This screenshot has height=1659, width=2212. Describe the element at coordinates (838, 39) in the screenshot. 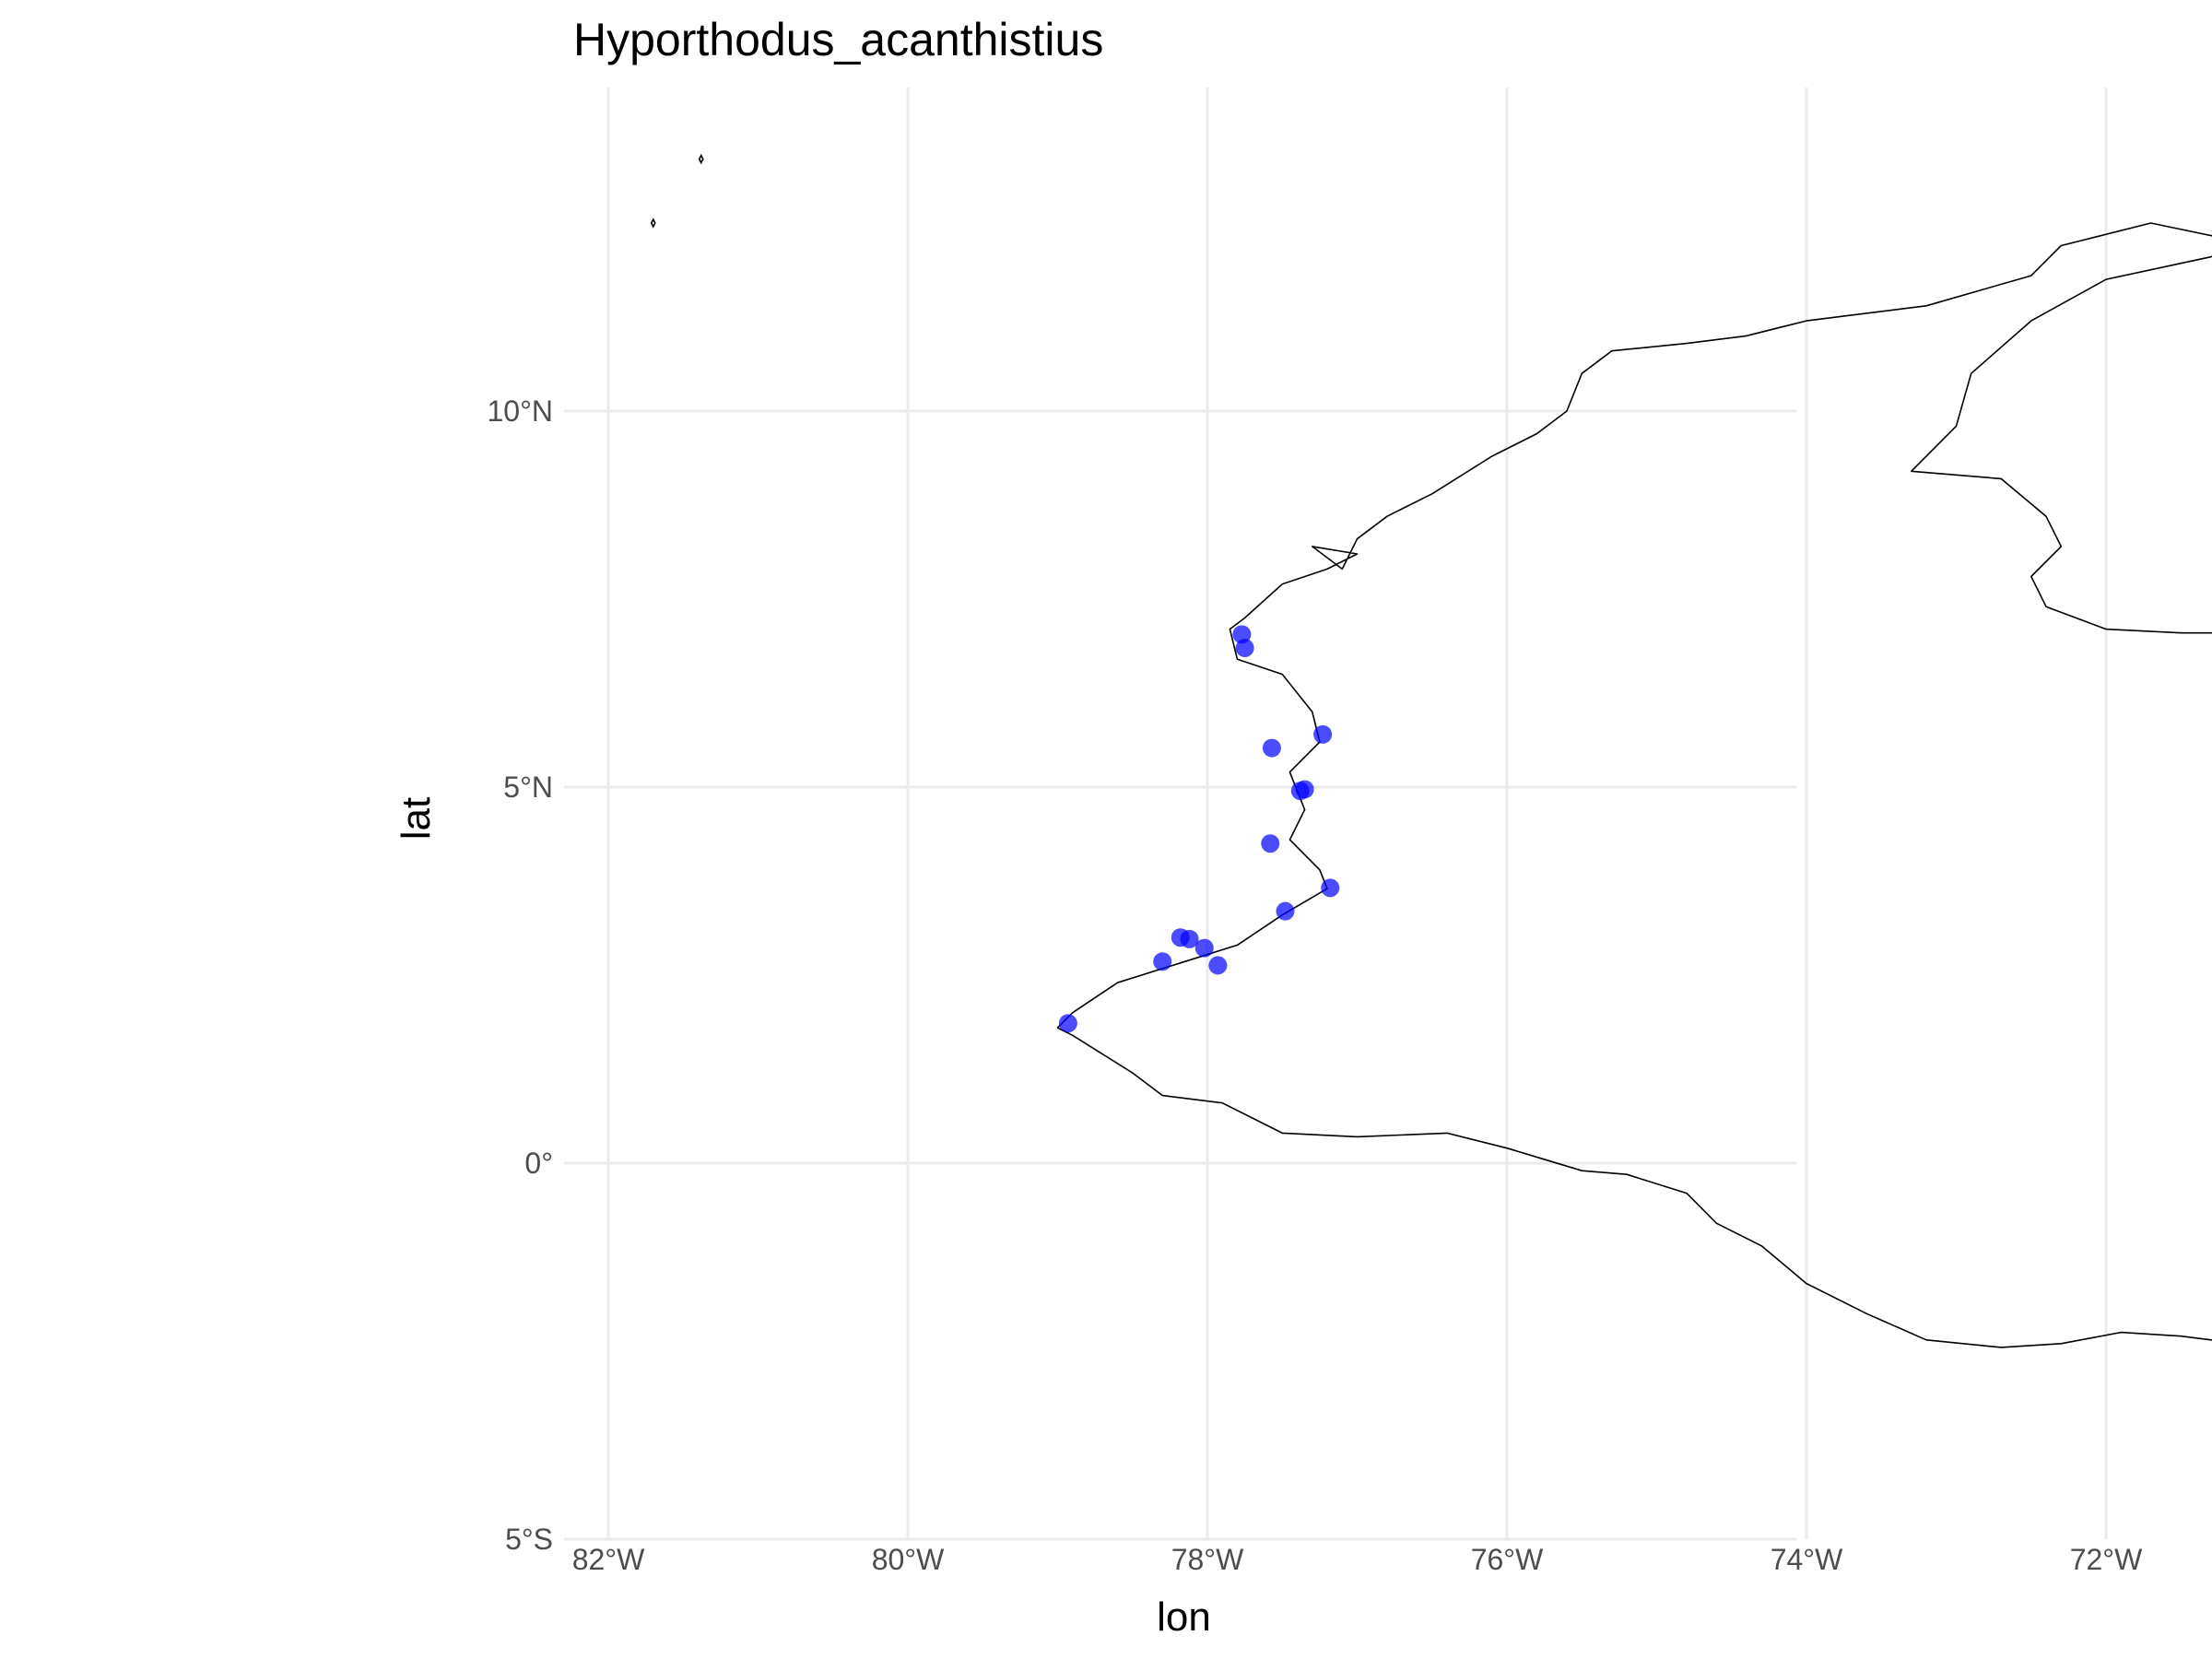

I see `map-title: Hyporthodus_acanthistius` at that location.